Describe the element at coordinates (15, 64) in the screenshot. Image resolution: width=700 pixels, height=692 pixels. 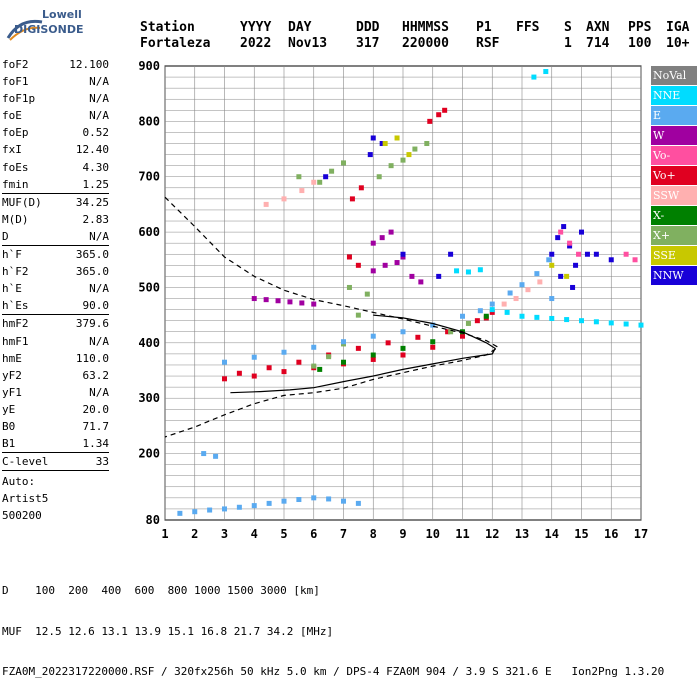
I see `param-name: foF2` at that location.